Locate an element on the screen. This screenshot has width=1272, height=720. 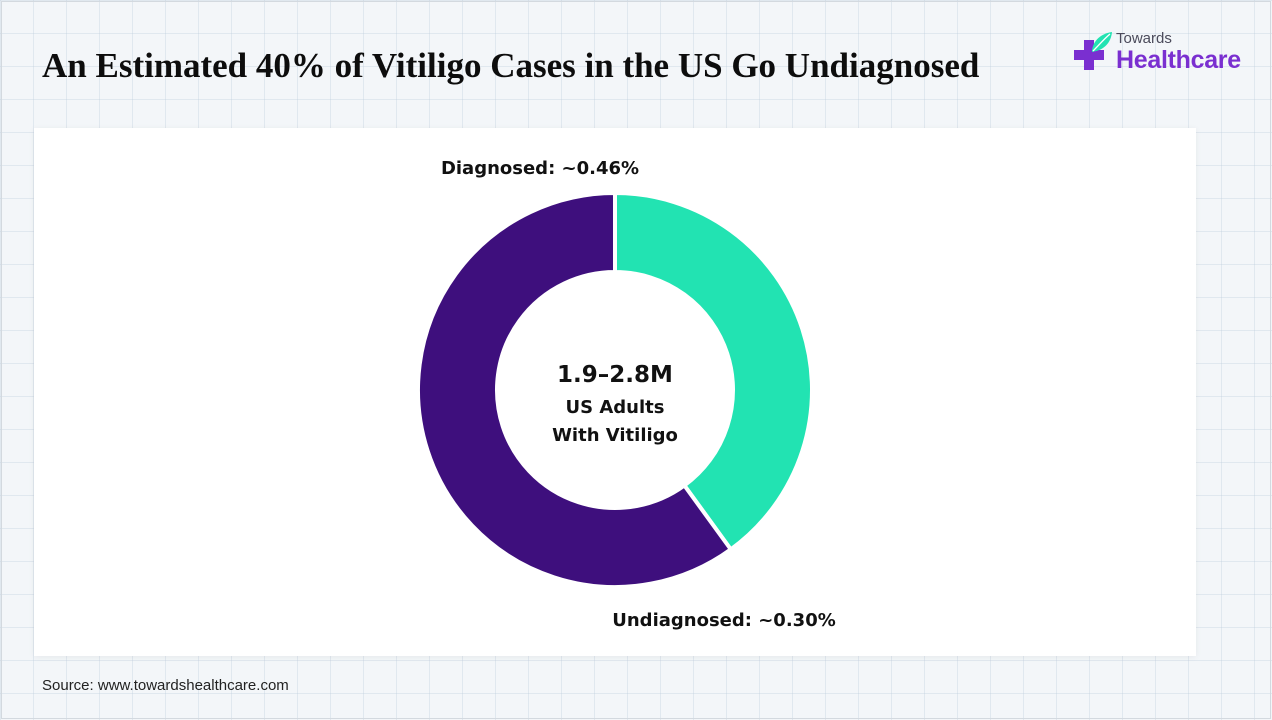
brand-logo: Towards Healthcare is located at coordinates (1162, 56).